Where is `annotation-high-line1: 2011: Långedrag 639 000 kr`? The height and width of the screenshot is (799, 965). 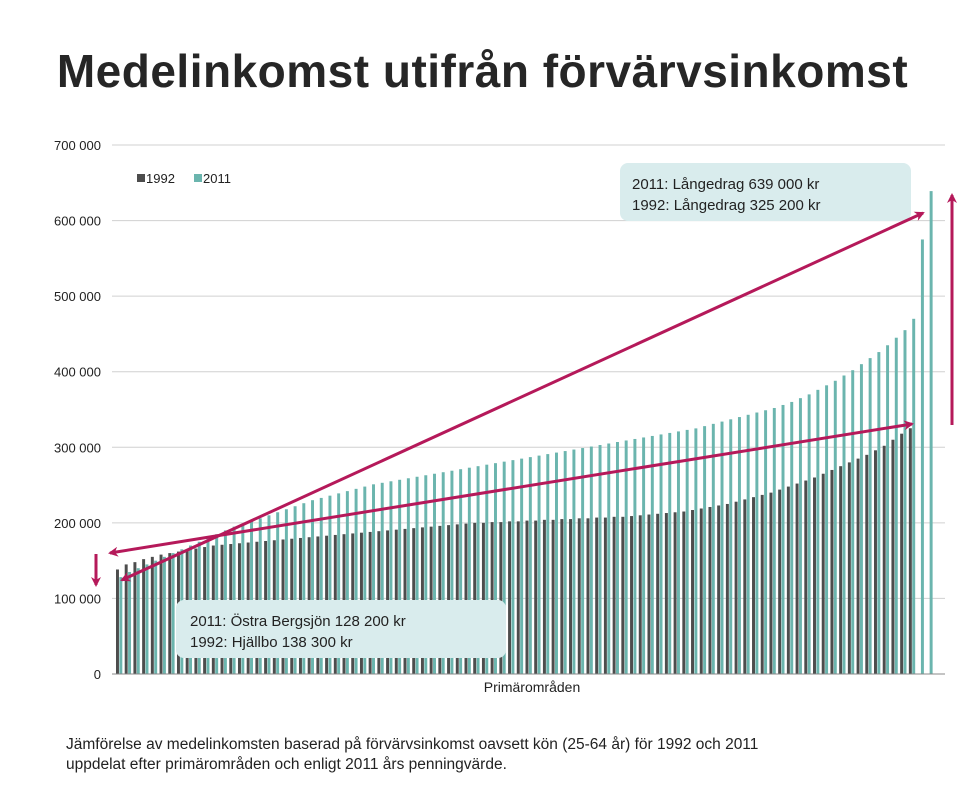
annotation-high-line1: 2011: Långedrag 639 000 kr is located at coordinates (725, 184).